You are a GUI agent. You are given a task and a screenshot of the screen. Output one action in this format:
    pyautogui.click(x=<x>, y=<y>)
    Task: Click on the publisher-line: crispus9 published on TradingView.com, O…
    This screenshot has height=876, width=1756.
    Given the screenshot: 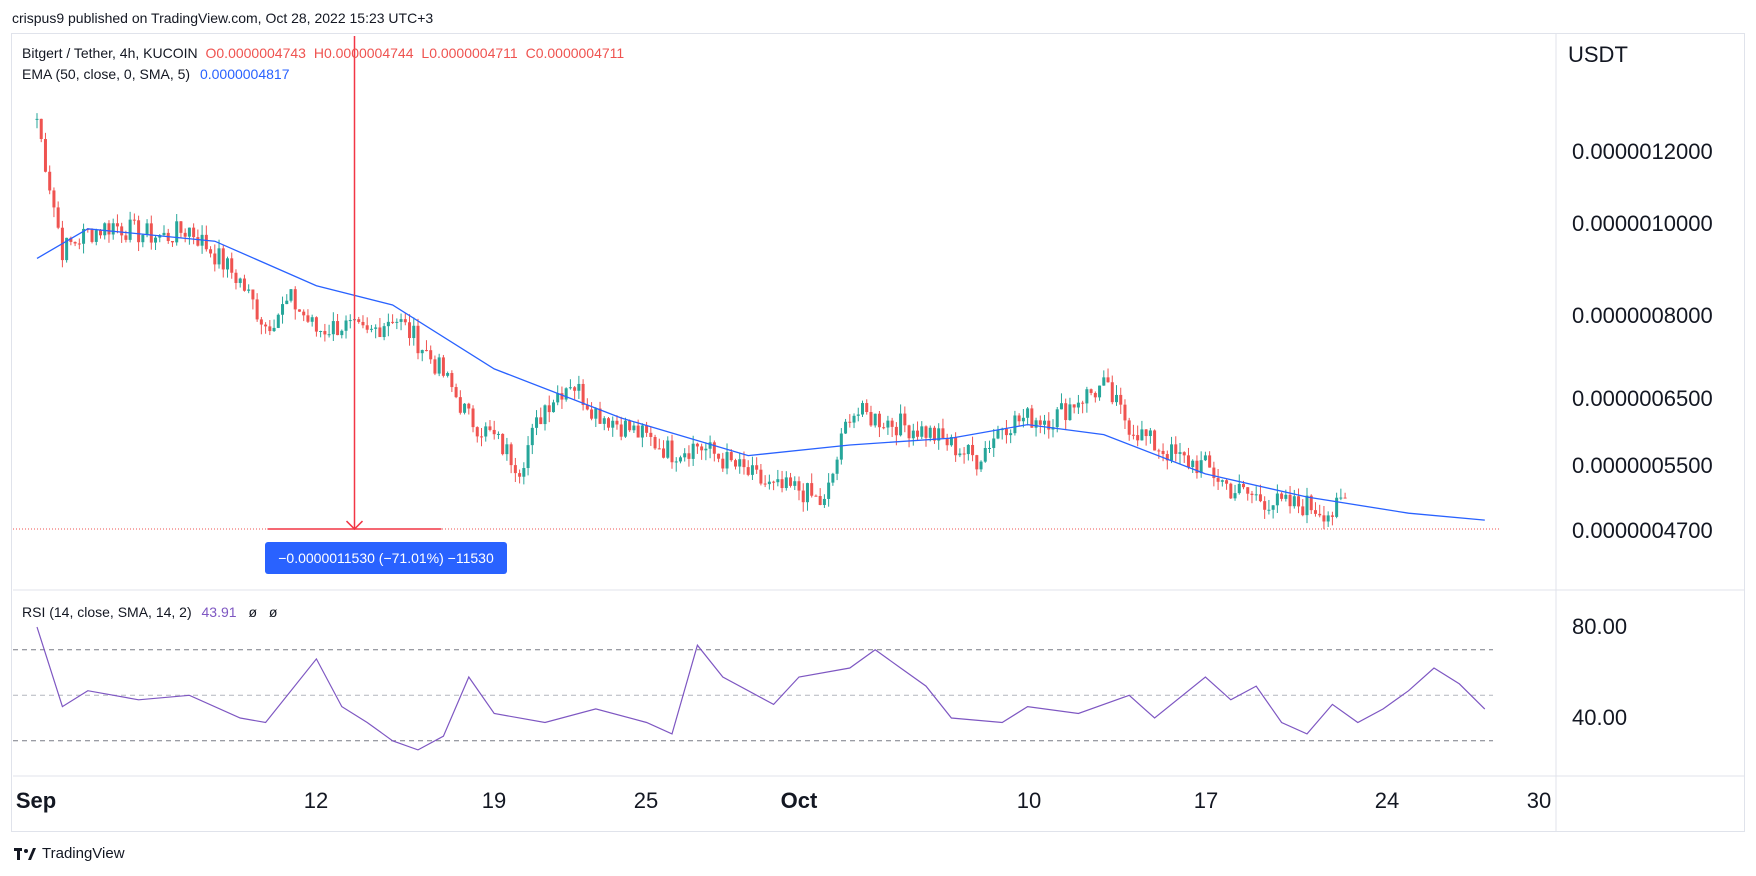 What is the action you would take?
    pyautogui.click(x=223, y=18)
    